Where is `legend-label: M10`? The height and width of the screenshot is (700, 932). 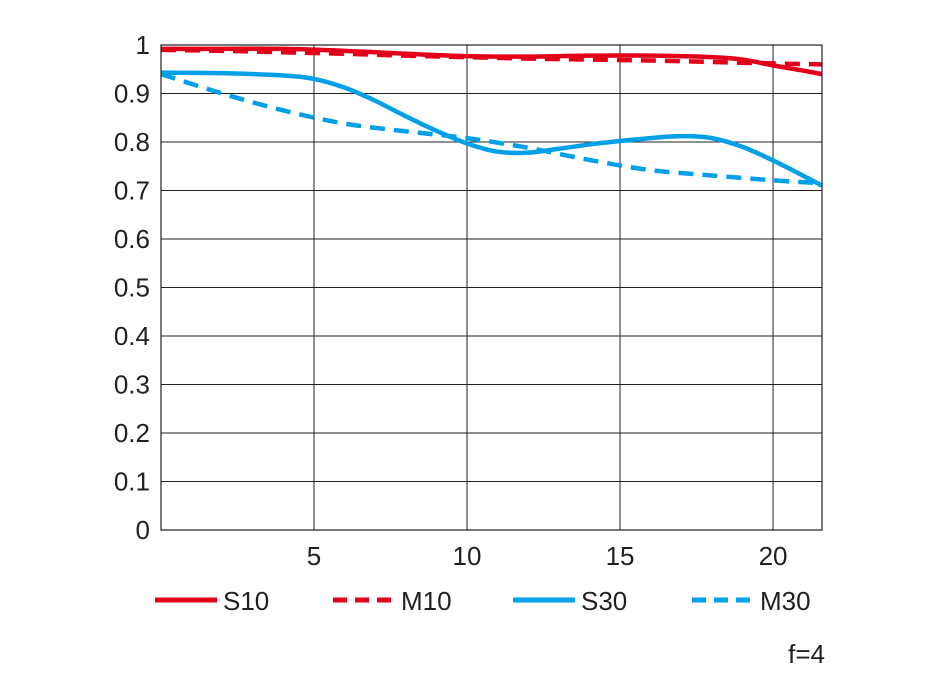 legend-label: M10 is located at coordinates (426, 601).